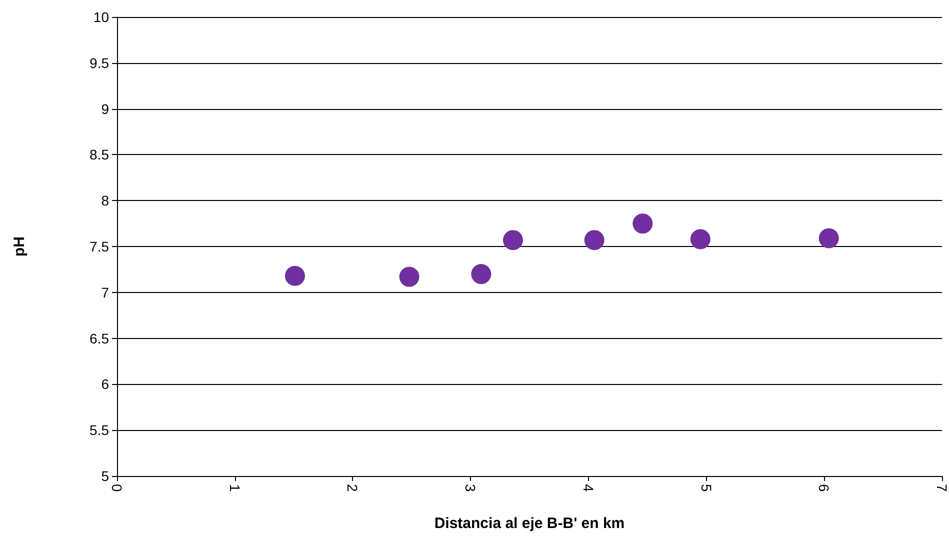  Describe the element at coordinates (117, 488) in the screenshot. I see `x-tick-label: 0` at that location.